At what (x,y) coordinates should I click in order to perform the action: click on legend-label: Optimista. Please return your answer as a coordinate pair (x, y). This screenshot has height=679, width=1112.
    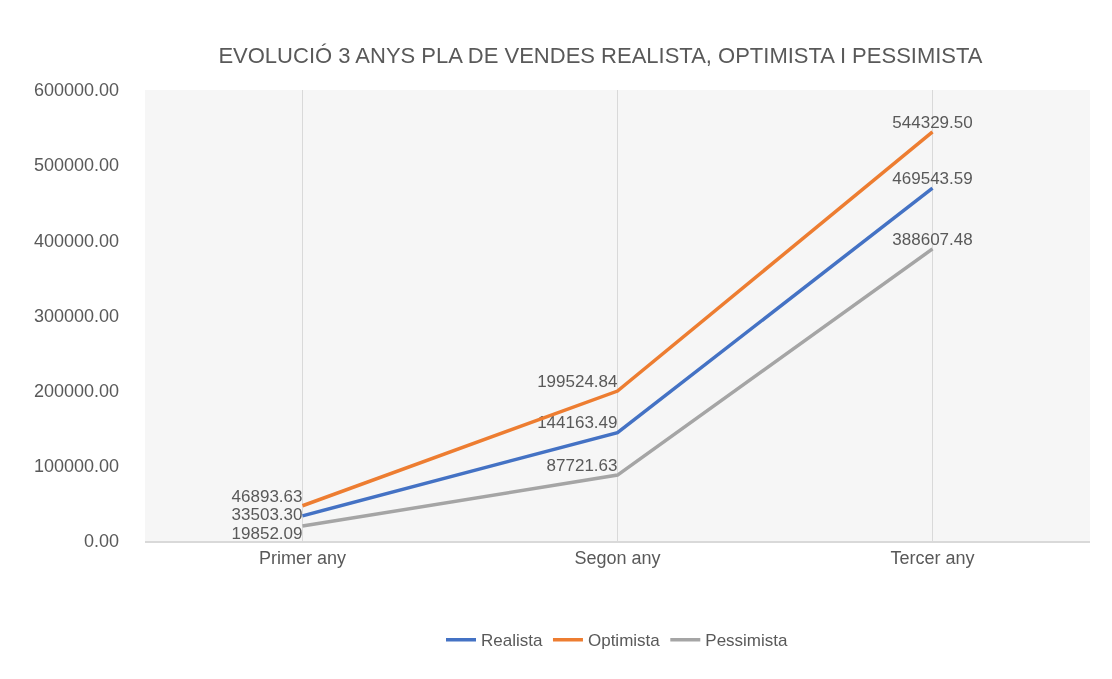
    Looking at the image, I should click on (624, 641).